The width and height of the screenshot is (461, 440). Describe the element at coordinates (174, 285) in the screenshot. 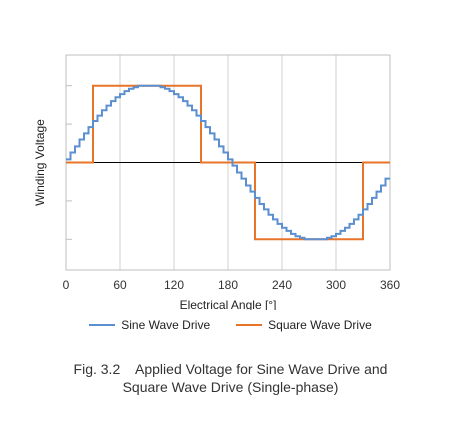

I see `x-tick-label: 120` at that location.